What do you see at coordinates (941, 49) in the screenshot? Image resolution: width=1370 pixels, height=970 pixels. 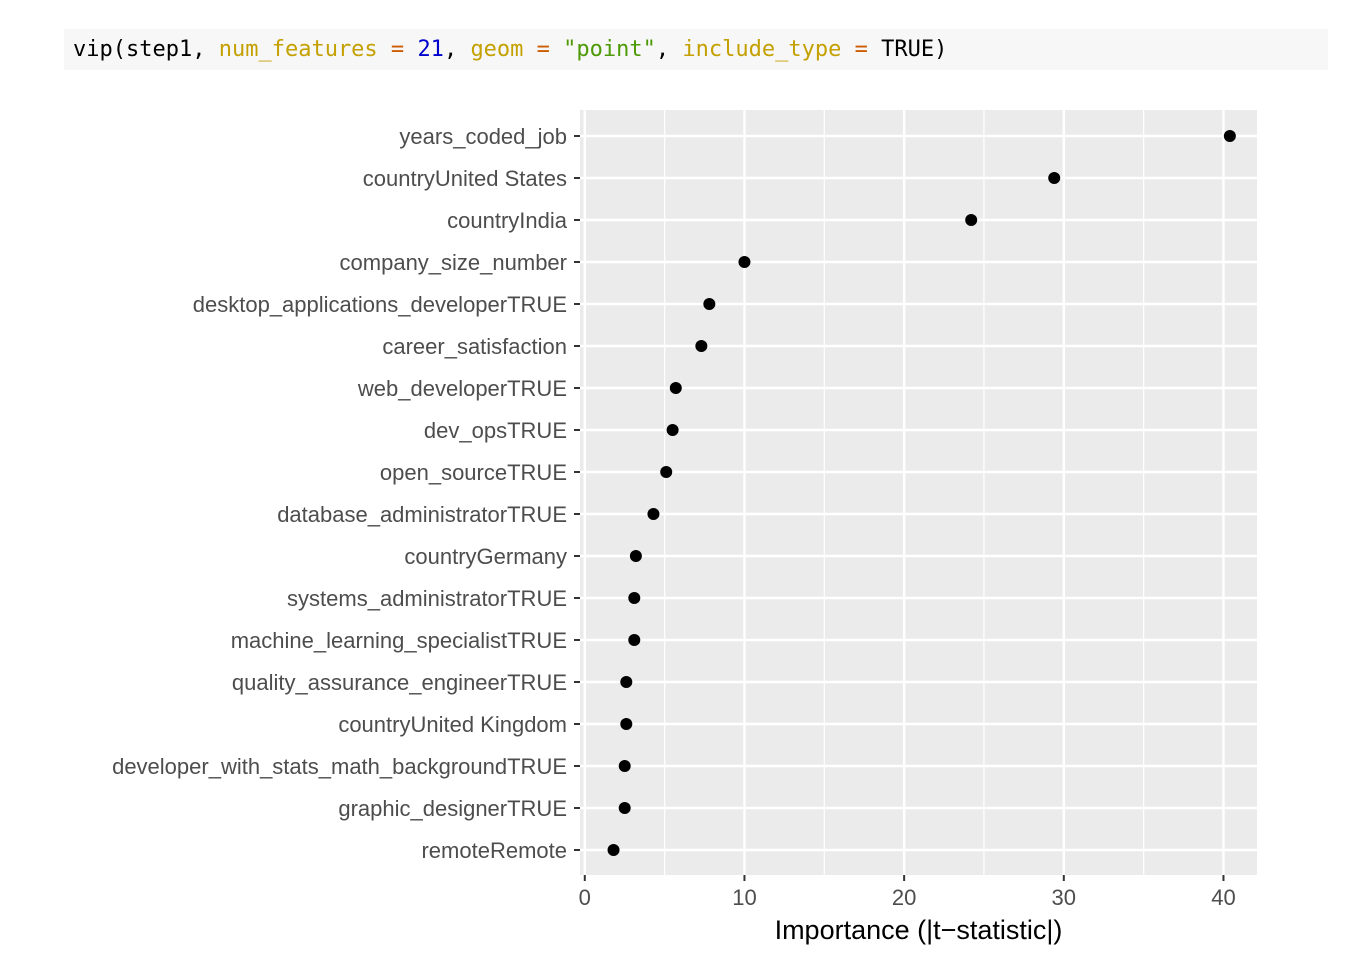 I see `code-paren-close: )` at bounding box center [941, 49].